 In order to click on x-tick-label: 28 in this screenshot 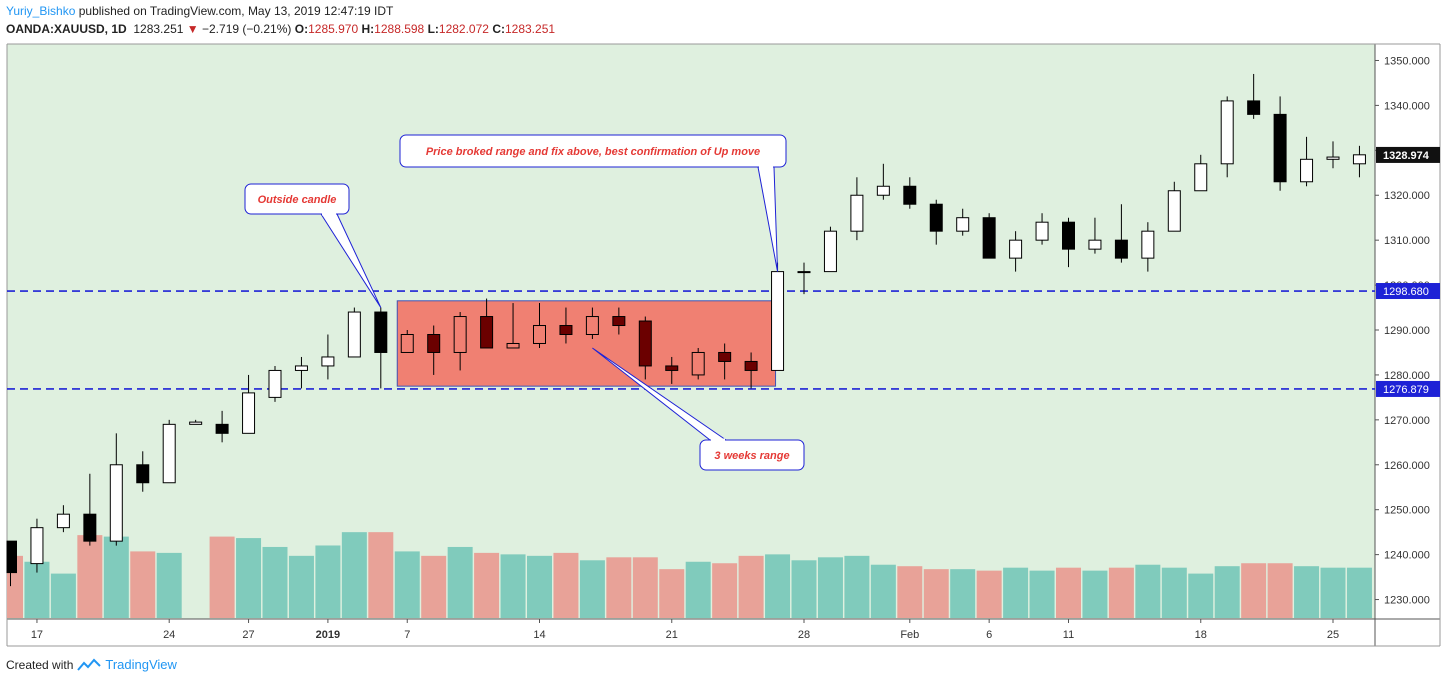, I will do `click(804, 635)`.